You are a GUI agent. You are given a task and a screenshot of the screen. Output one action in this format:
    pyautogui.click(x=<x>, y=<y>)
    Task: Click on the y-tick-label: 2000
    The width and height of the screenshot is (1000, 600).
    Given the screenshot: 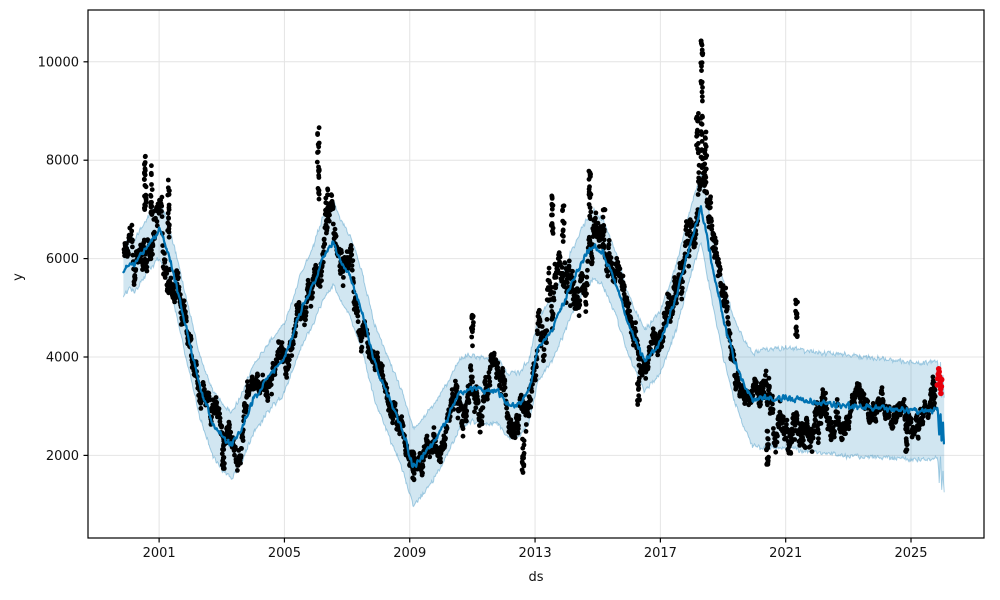 What is the action you would take?
    pyautogui.click(x=62, y=456)
    